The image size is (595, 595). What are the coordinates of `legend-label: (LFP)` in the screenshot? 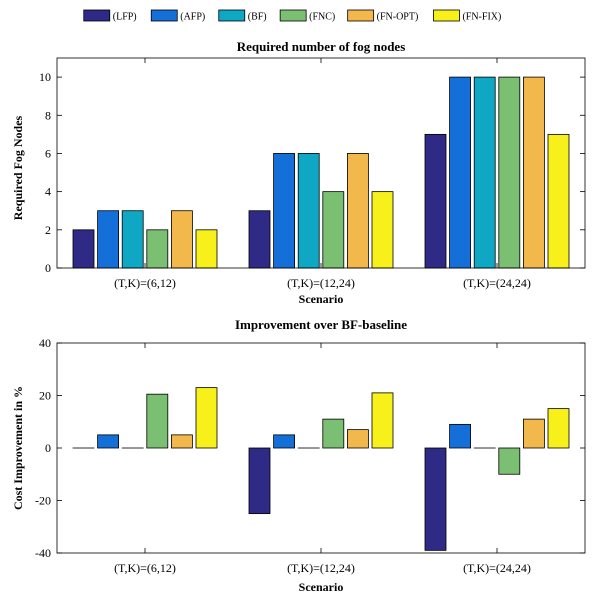 It's located at (125, 17).